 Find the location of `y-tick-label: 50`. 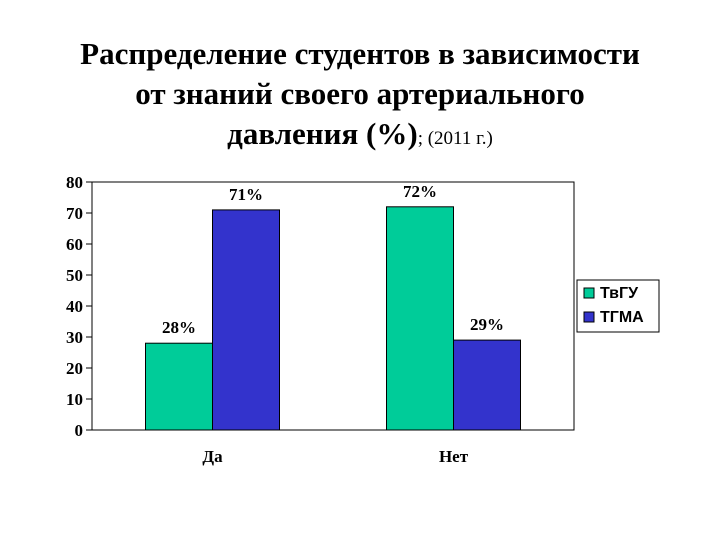

y-tick-label: 50 is located at coordinates (74, 275).